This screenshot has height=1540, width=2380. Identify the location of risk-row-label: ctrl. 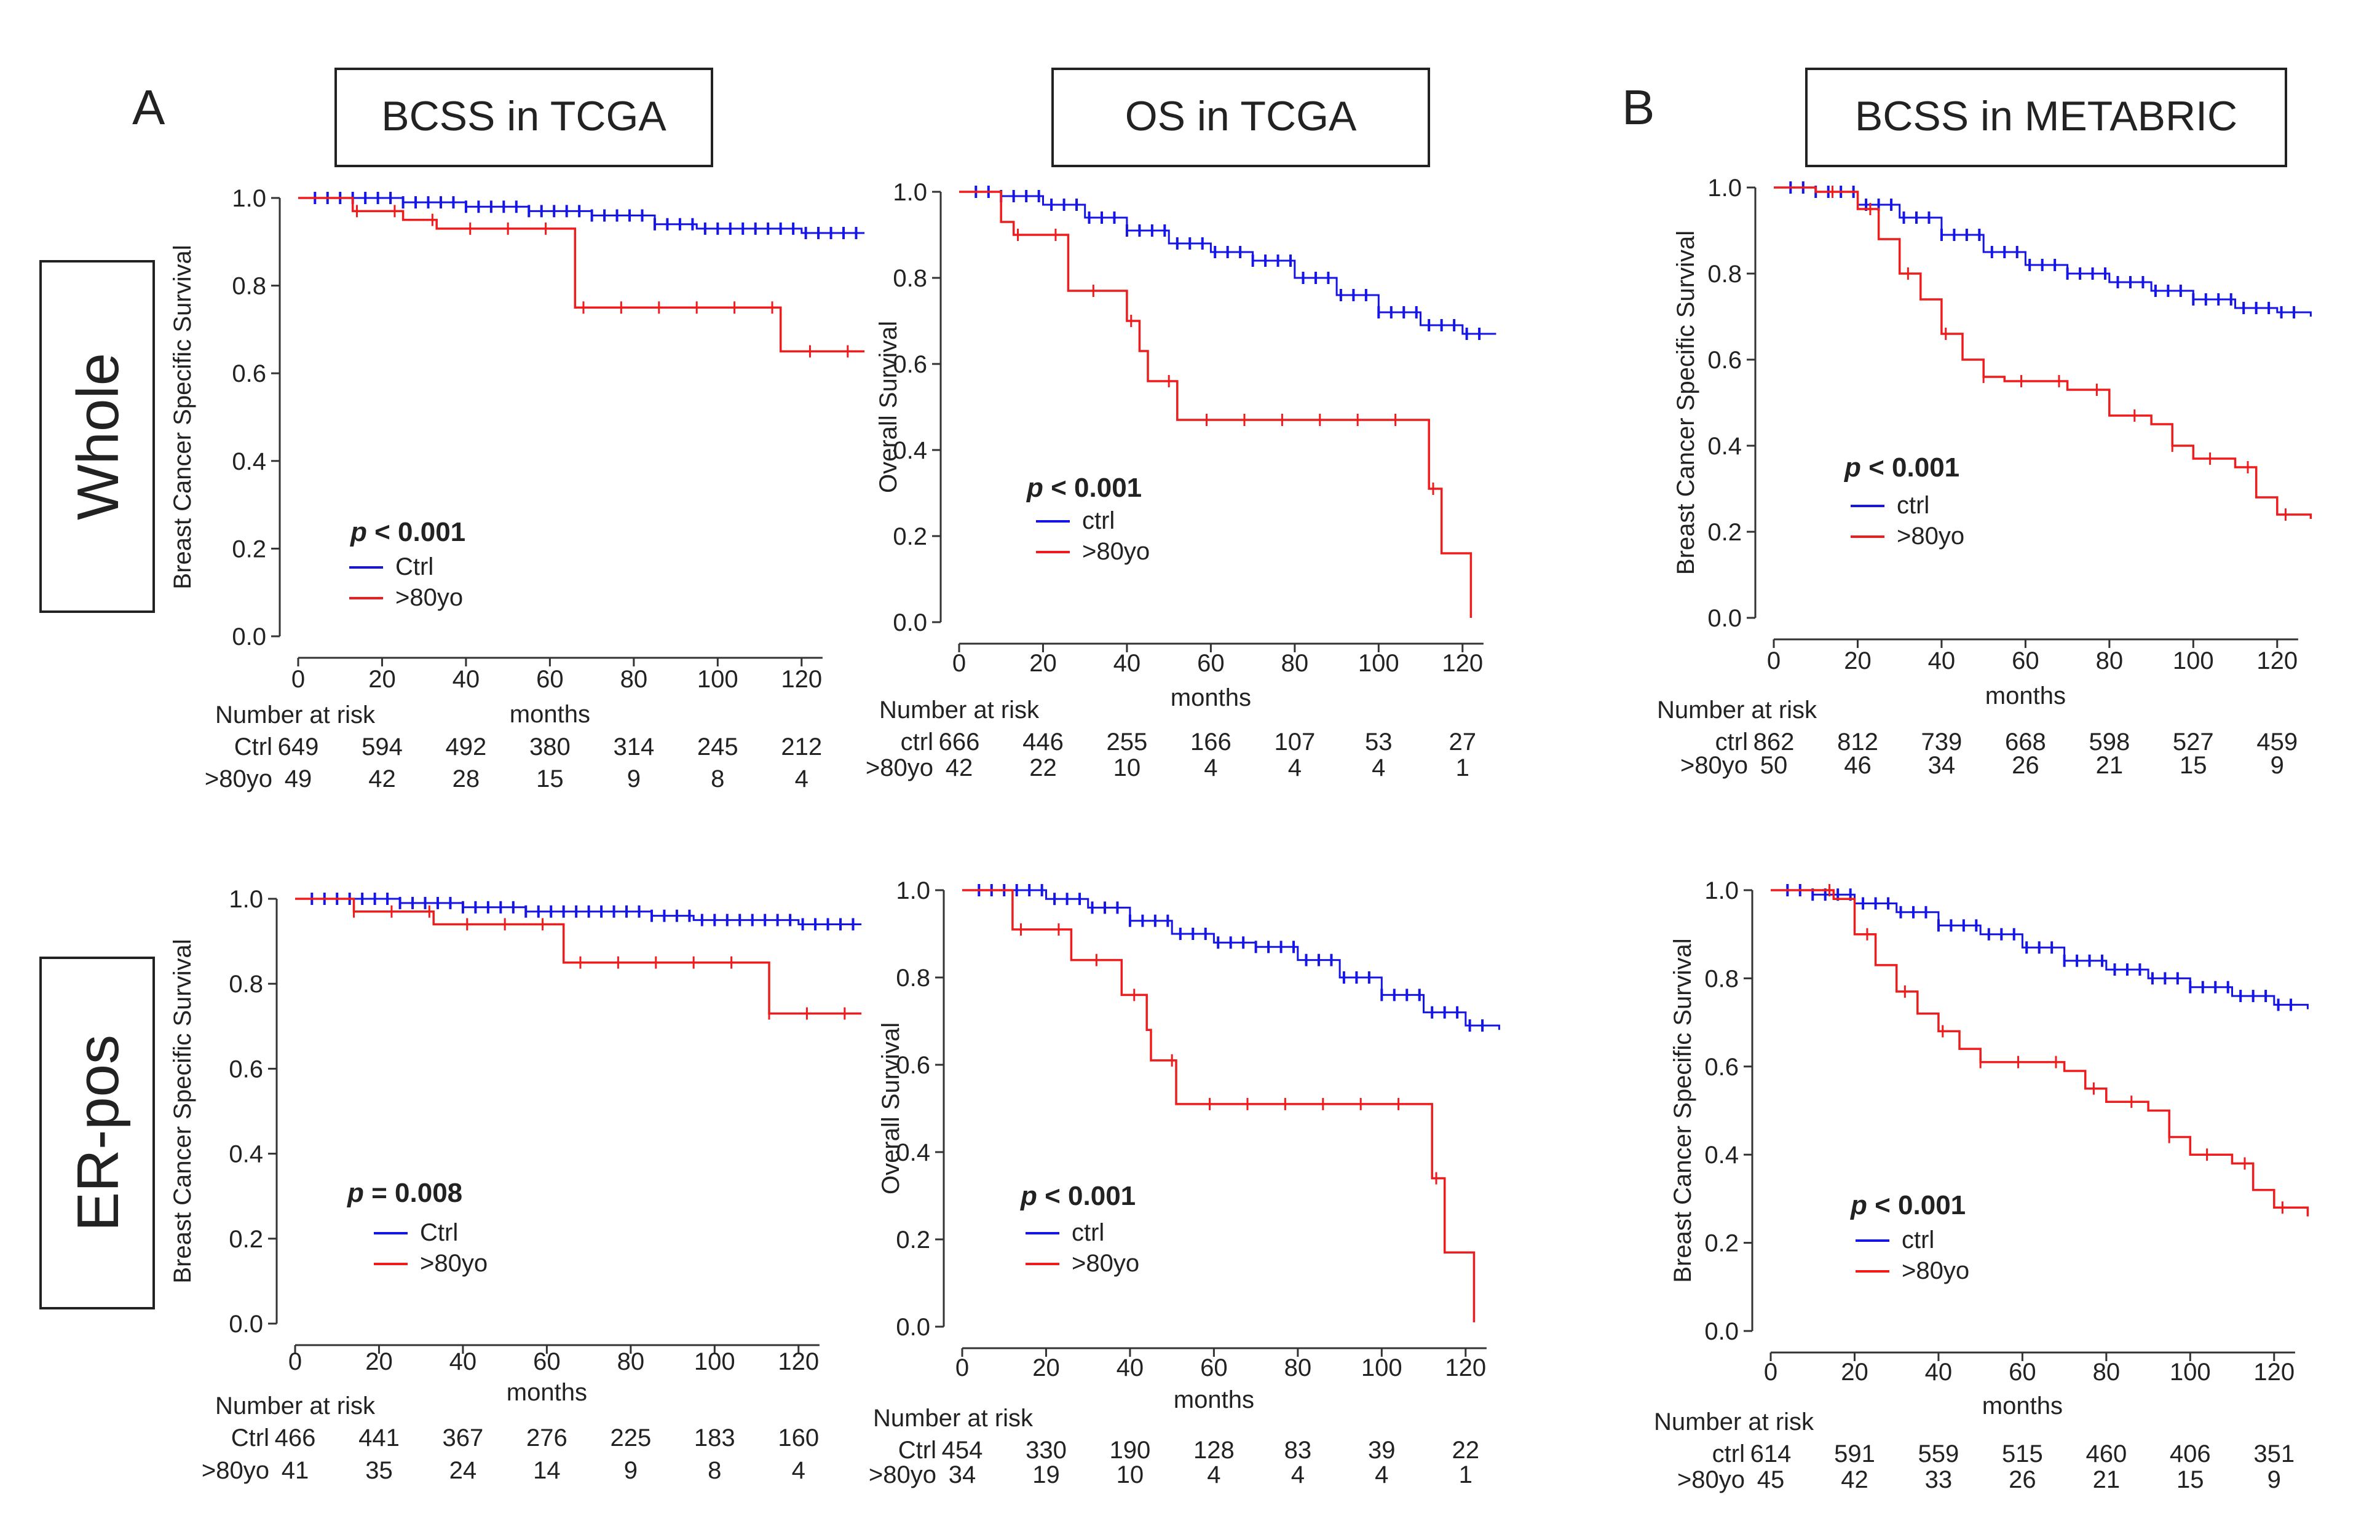
(1728, 1453).